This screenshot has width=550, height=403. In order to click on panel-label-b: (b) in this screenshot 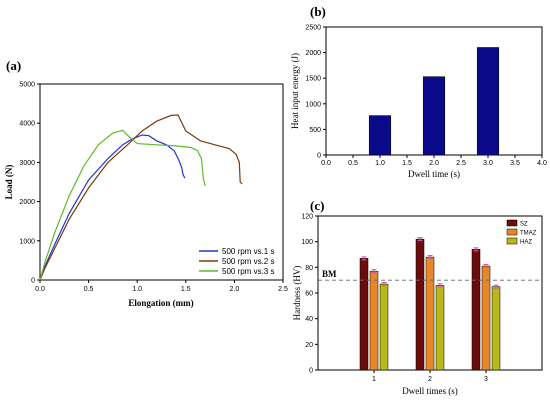, I will do `click(318, 11)`.